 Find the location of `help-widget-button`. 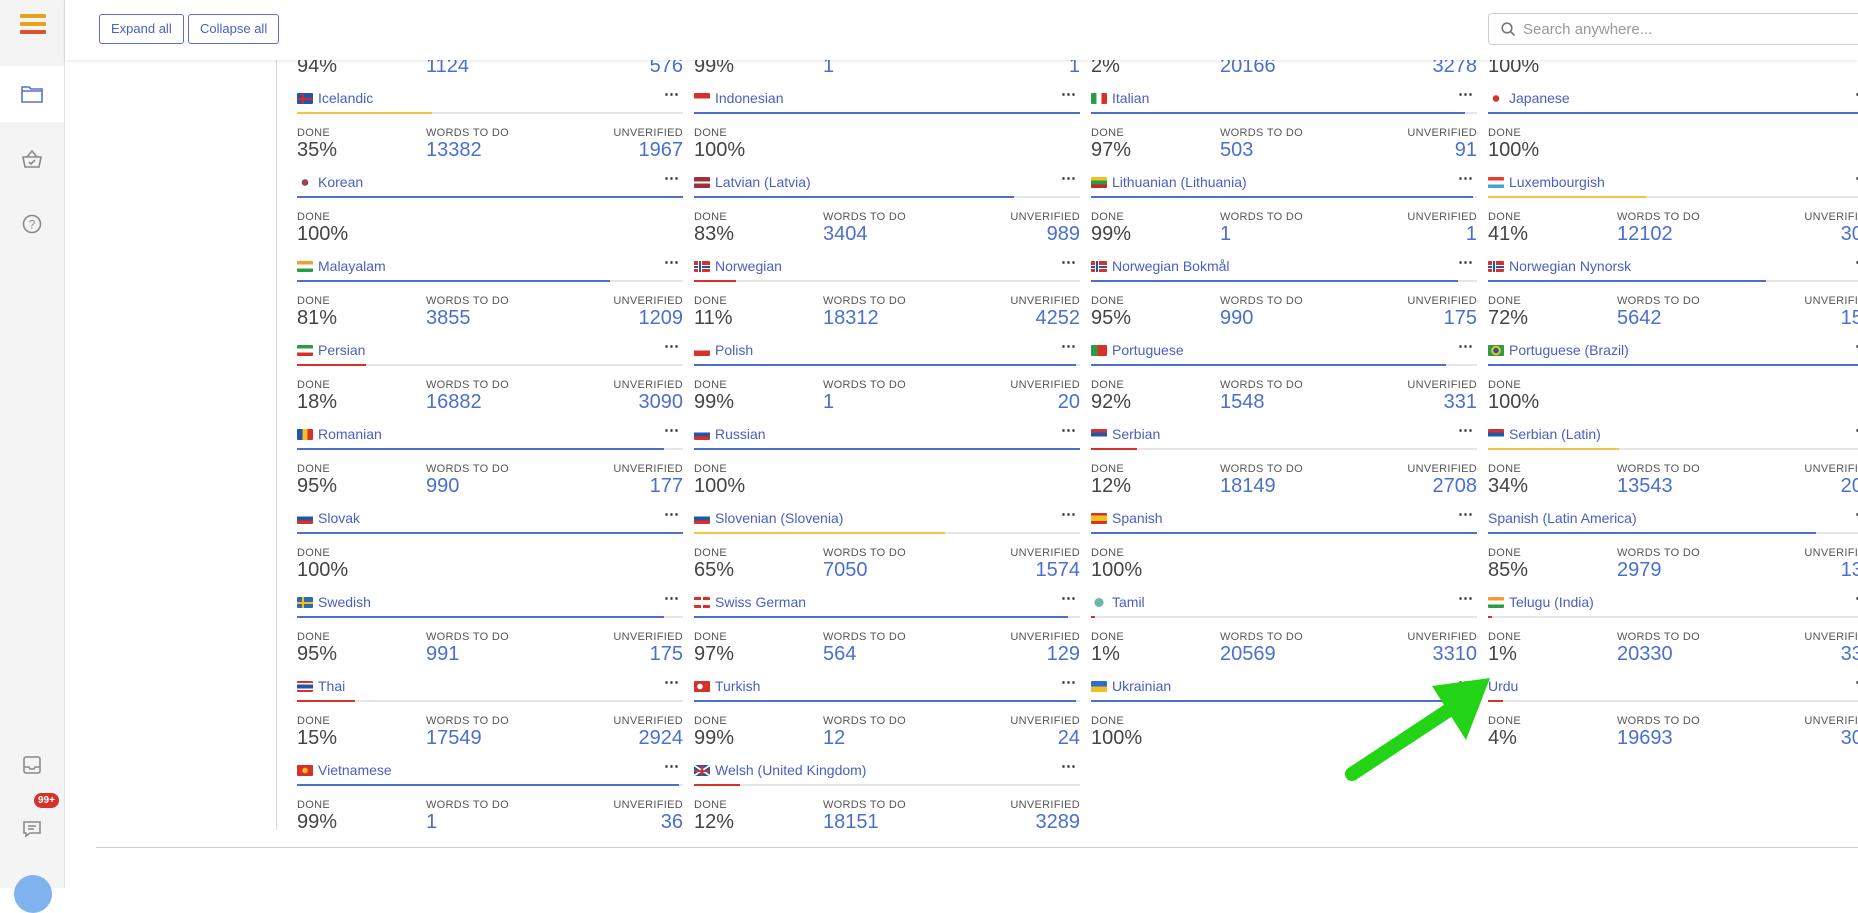

help-widget-button is located at coordinates (33, 894).